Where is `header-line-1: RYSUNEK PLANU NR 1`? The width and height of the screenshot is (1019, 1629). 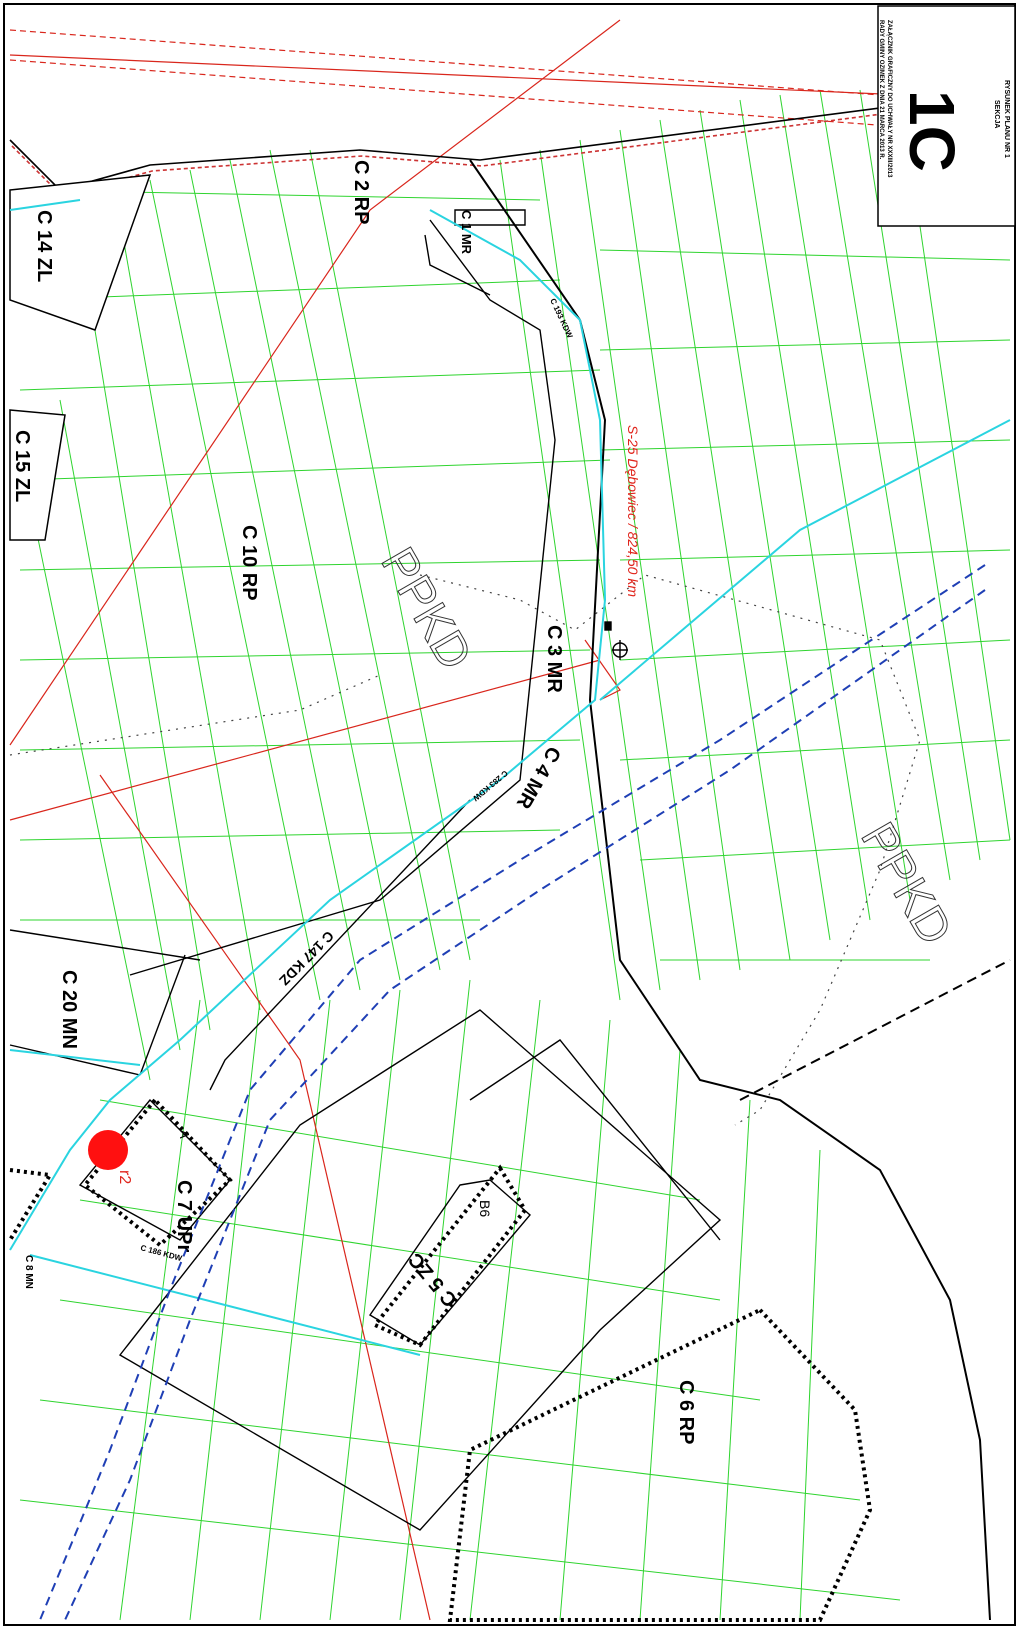 header-line-1: RYSUNEK PLANU NR 1 is located at coordinates (1006, 119).